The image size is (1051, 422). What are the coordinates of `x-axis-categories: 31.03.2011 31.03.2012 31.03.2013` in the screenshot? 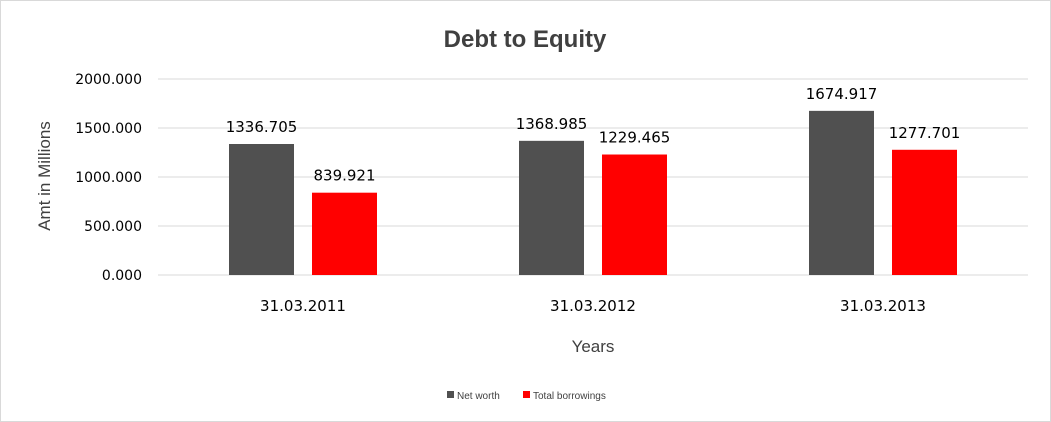 It's located at (593, 306).